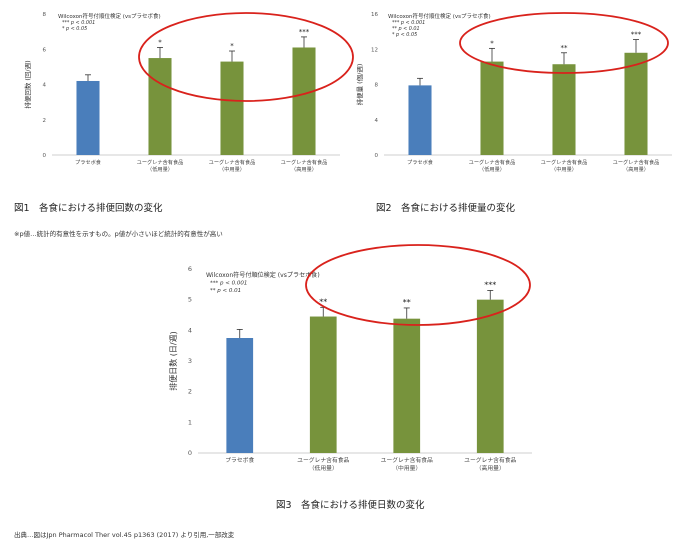 This screenshot has width=680, height=541. Describe the element at coordinates (118, 234) in the screenshot. I see `p-value-note: ※p値…統計的有意性を示すもの。p値が小さいほど統計的有意性が高い` at that location.